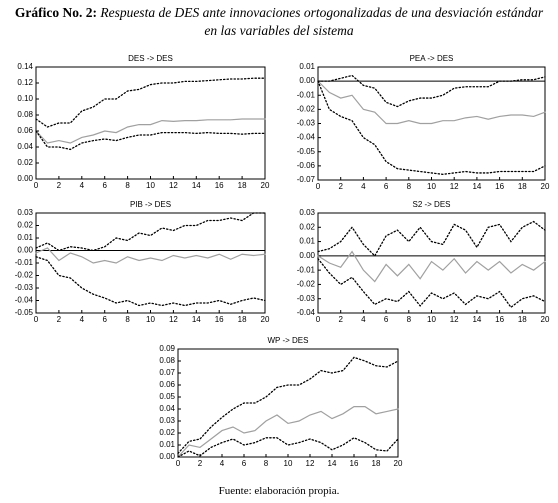  Describe the element at coordinates (431, 204) in the screenshot. I see `panel-title: S2 -> DES` at that location.